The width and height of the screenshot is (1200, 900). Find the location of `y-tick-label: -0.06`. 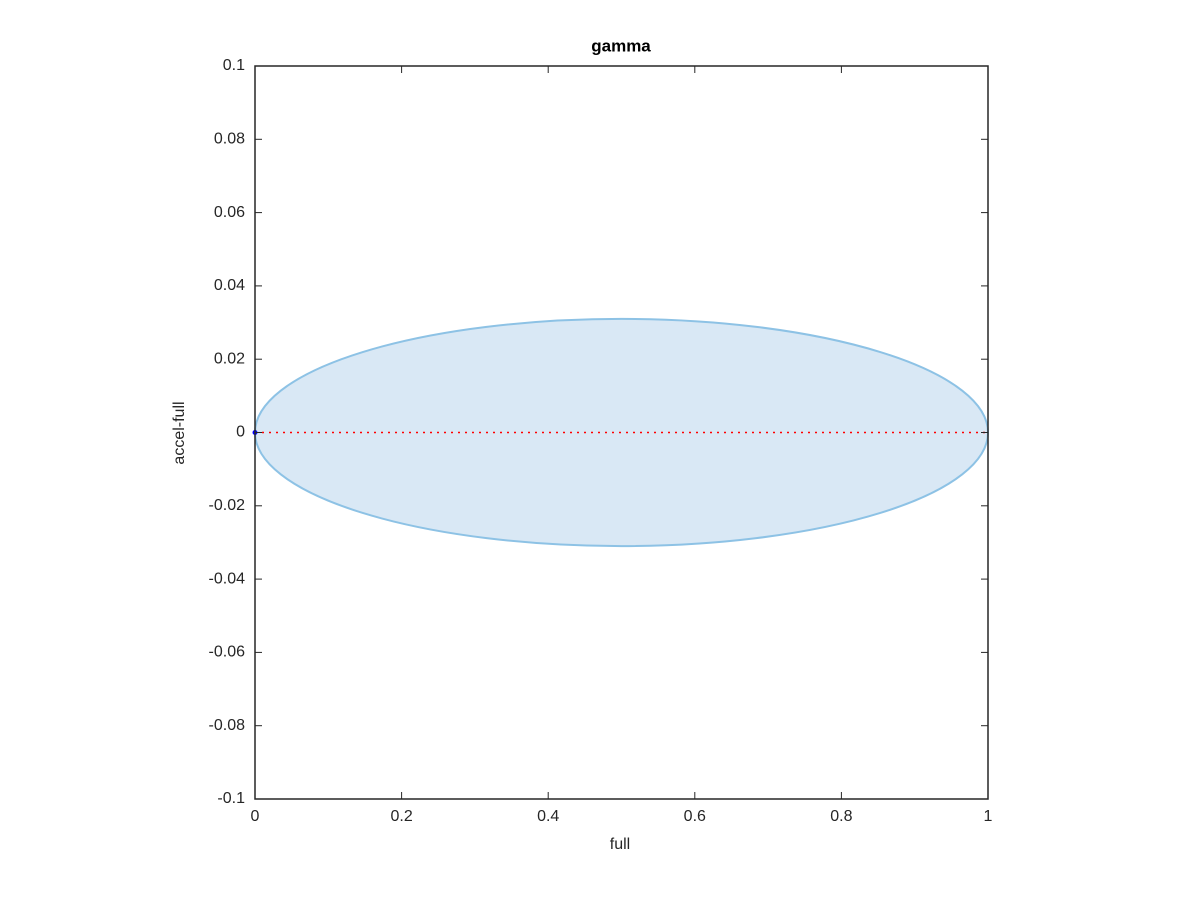

y-tick-label: -0.06 is located at coordinates (227, 652).